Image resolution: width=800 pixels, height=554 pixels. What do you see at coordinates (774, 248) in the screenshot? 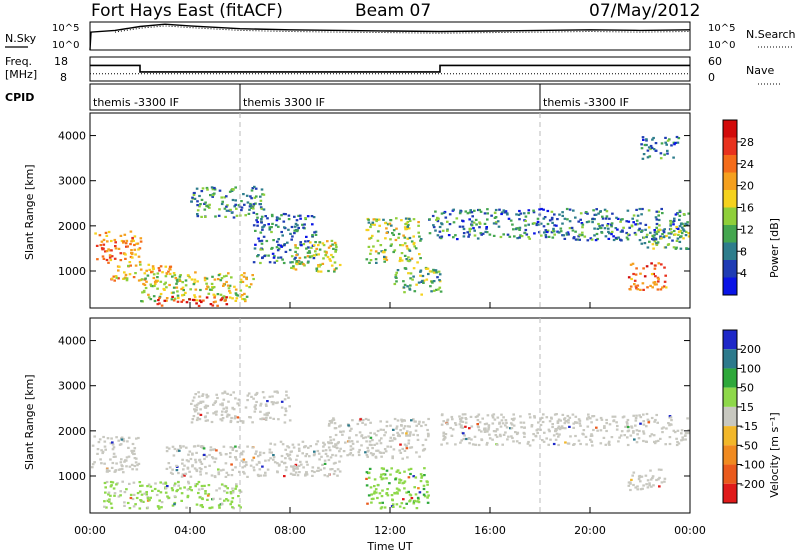
I see `power-colorbar-label: Power [dB]` at bounding box center [774, 248].